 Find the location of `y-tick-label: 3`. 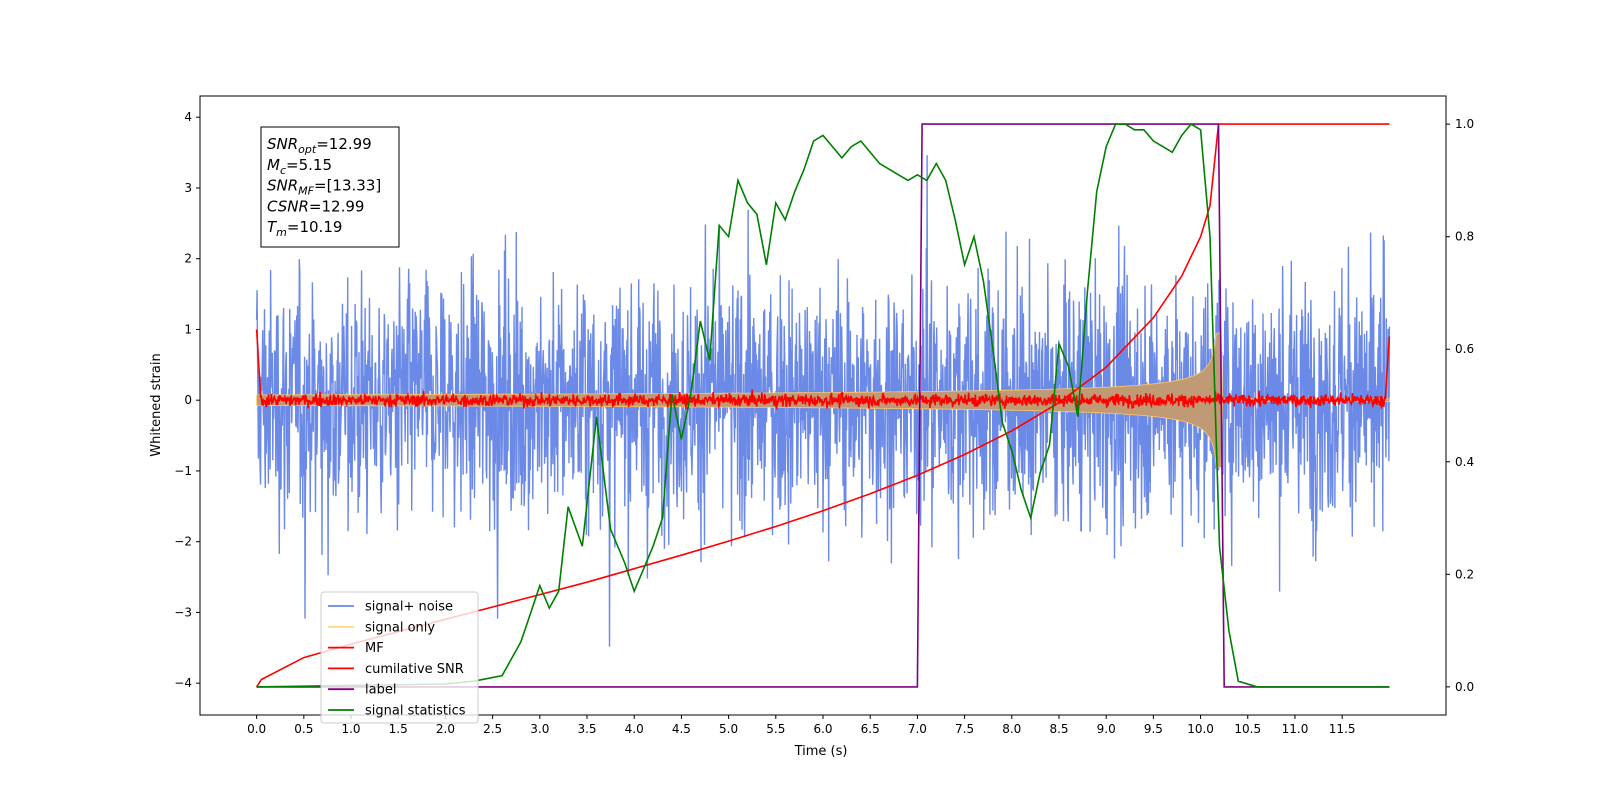

y-tick-label: 3 is located at coordinates (188, 188).